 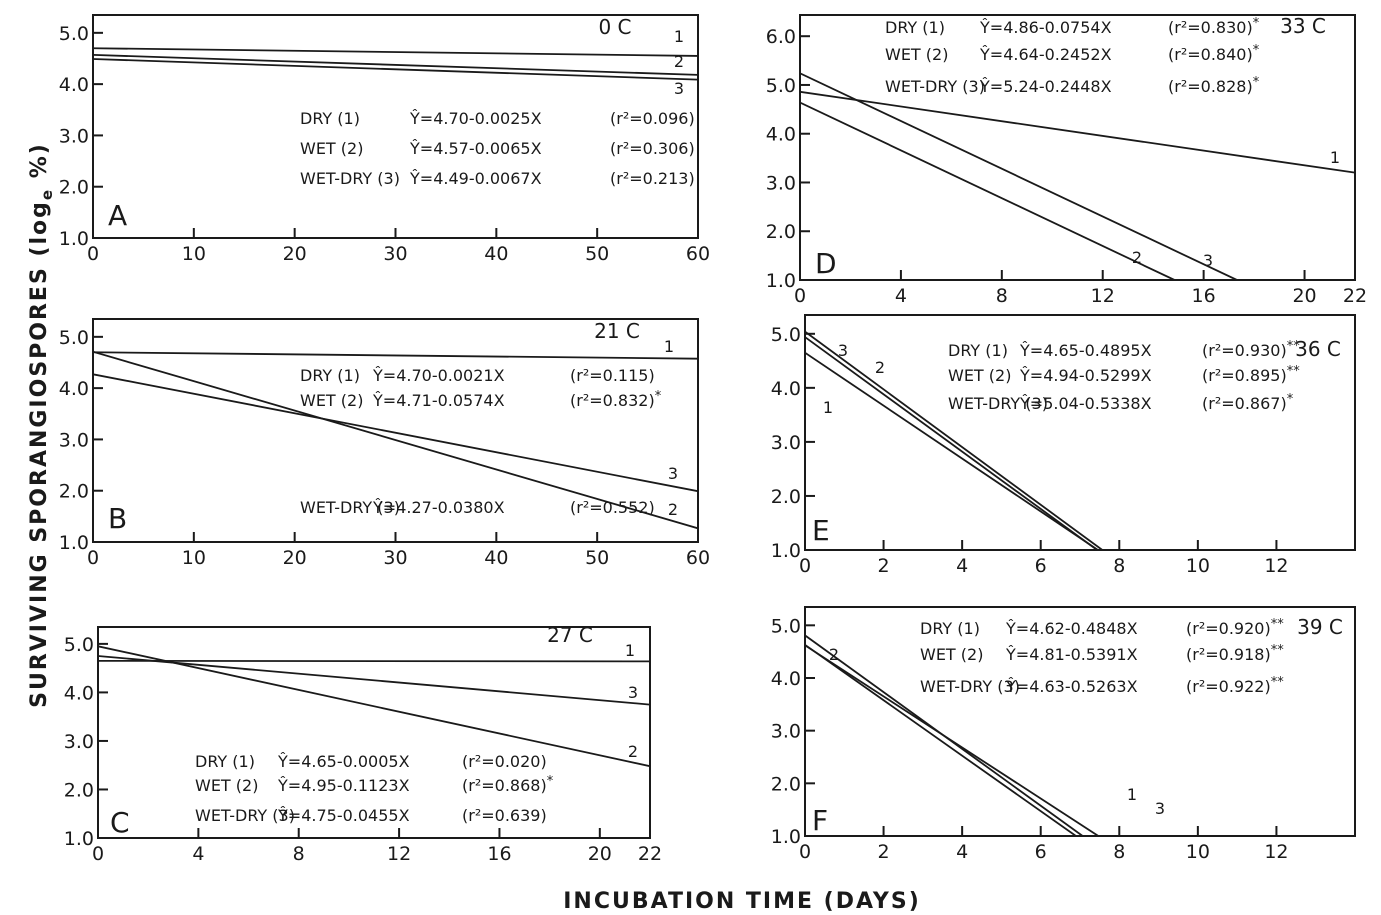 I want to click on r-squared: (r²=0.552), so click(x=612, y=507).